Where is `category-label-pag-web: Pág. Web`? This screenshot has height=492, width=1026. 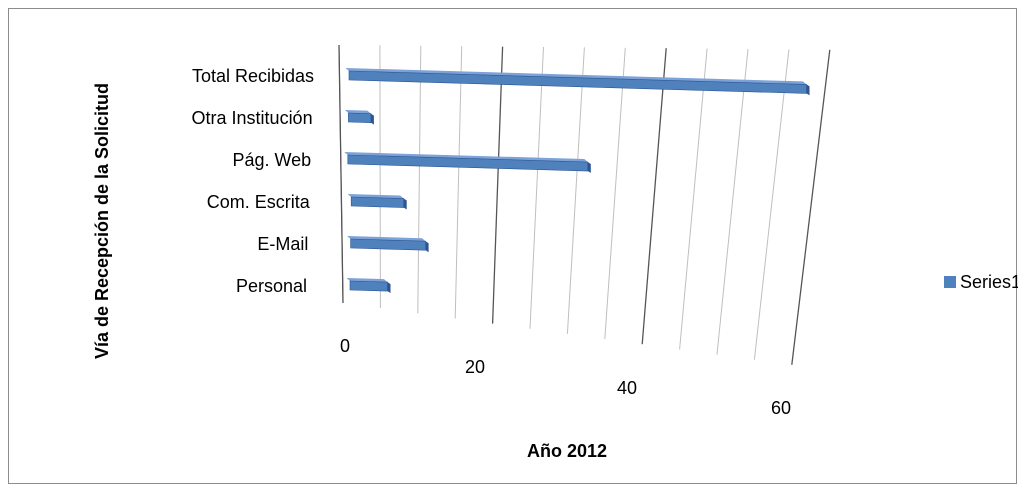 category-label-pag-web: Pág. Web is located at coordinates (271, 160).